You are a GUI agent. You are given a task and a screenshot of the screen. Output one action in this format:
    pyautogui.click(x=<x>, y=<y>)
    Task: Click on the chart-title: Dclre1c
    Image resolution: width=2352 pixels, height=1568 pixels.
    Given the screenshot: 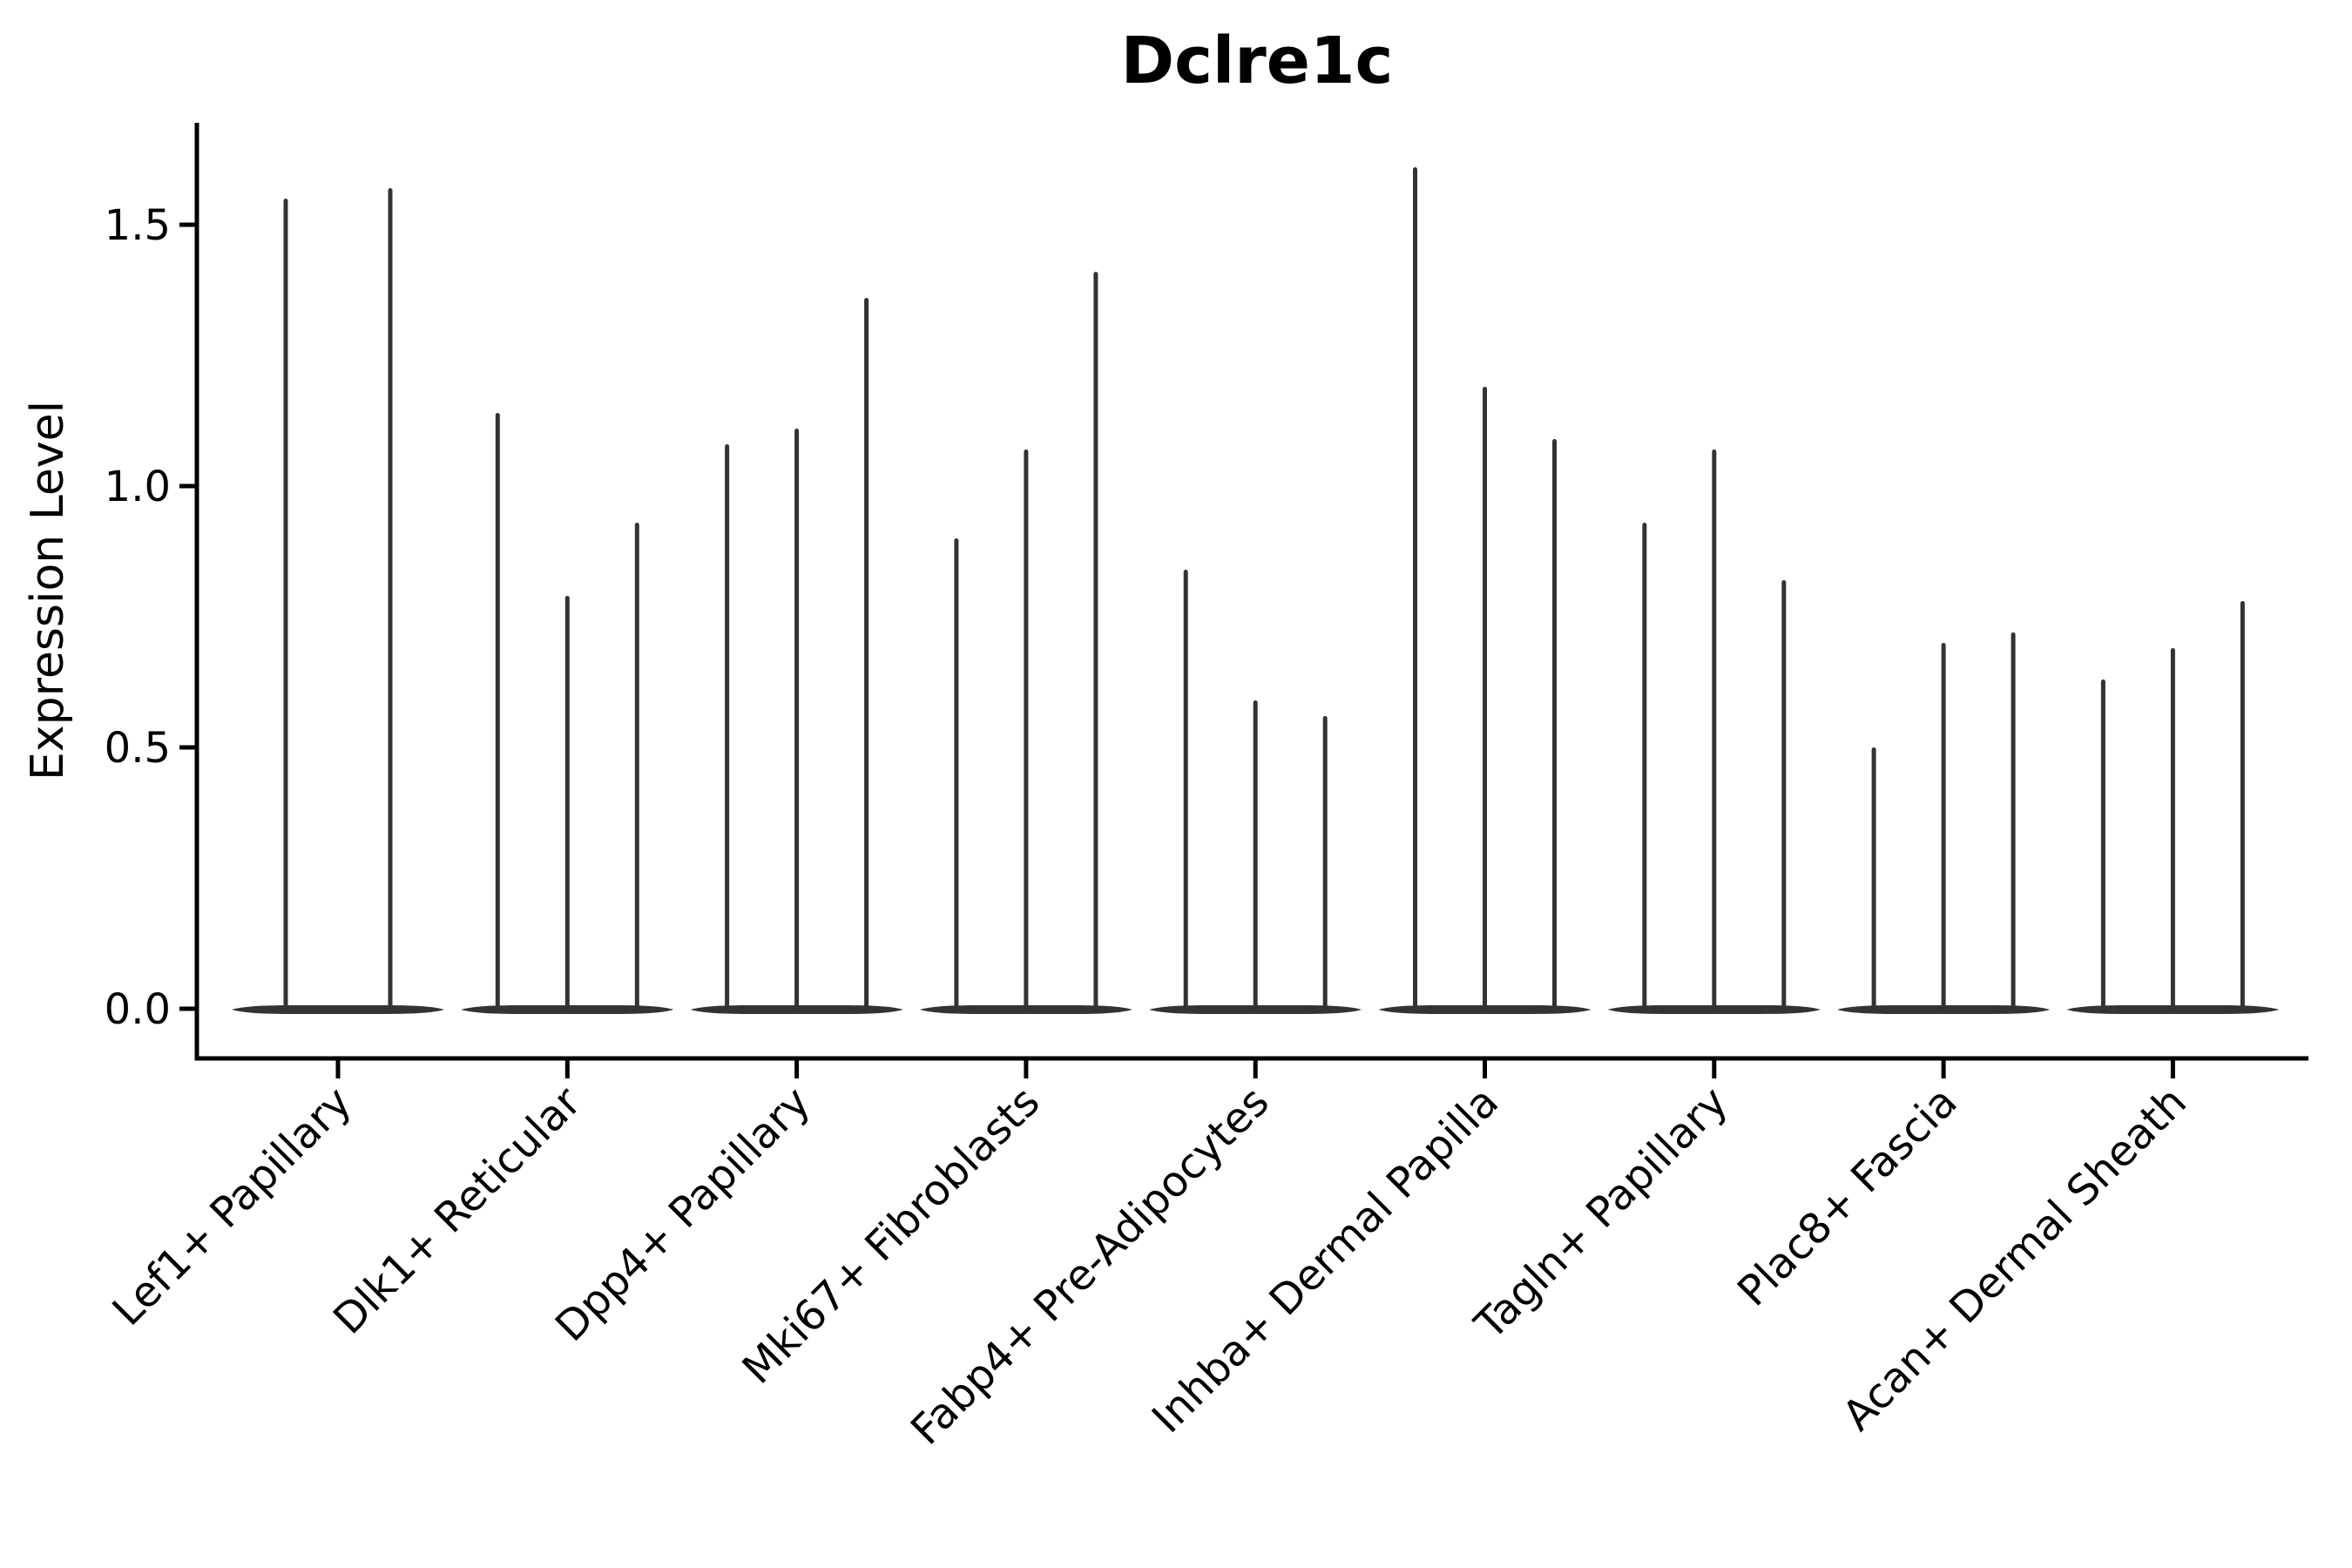 What is the action you would take?
    pyautogui.click(x=1257, y=61)
    